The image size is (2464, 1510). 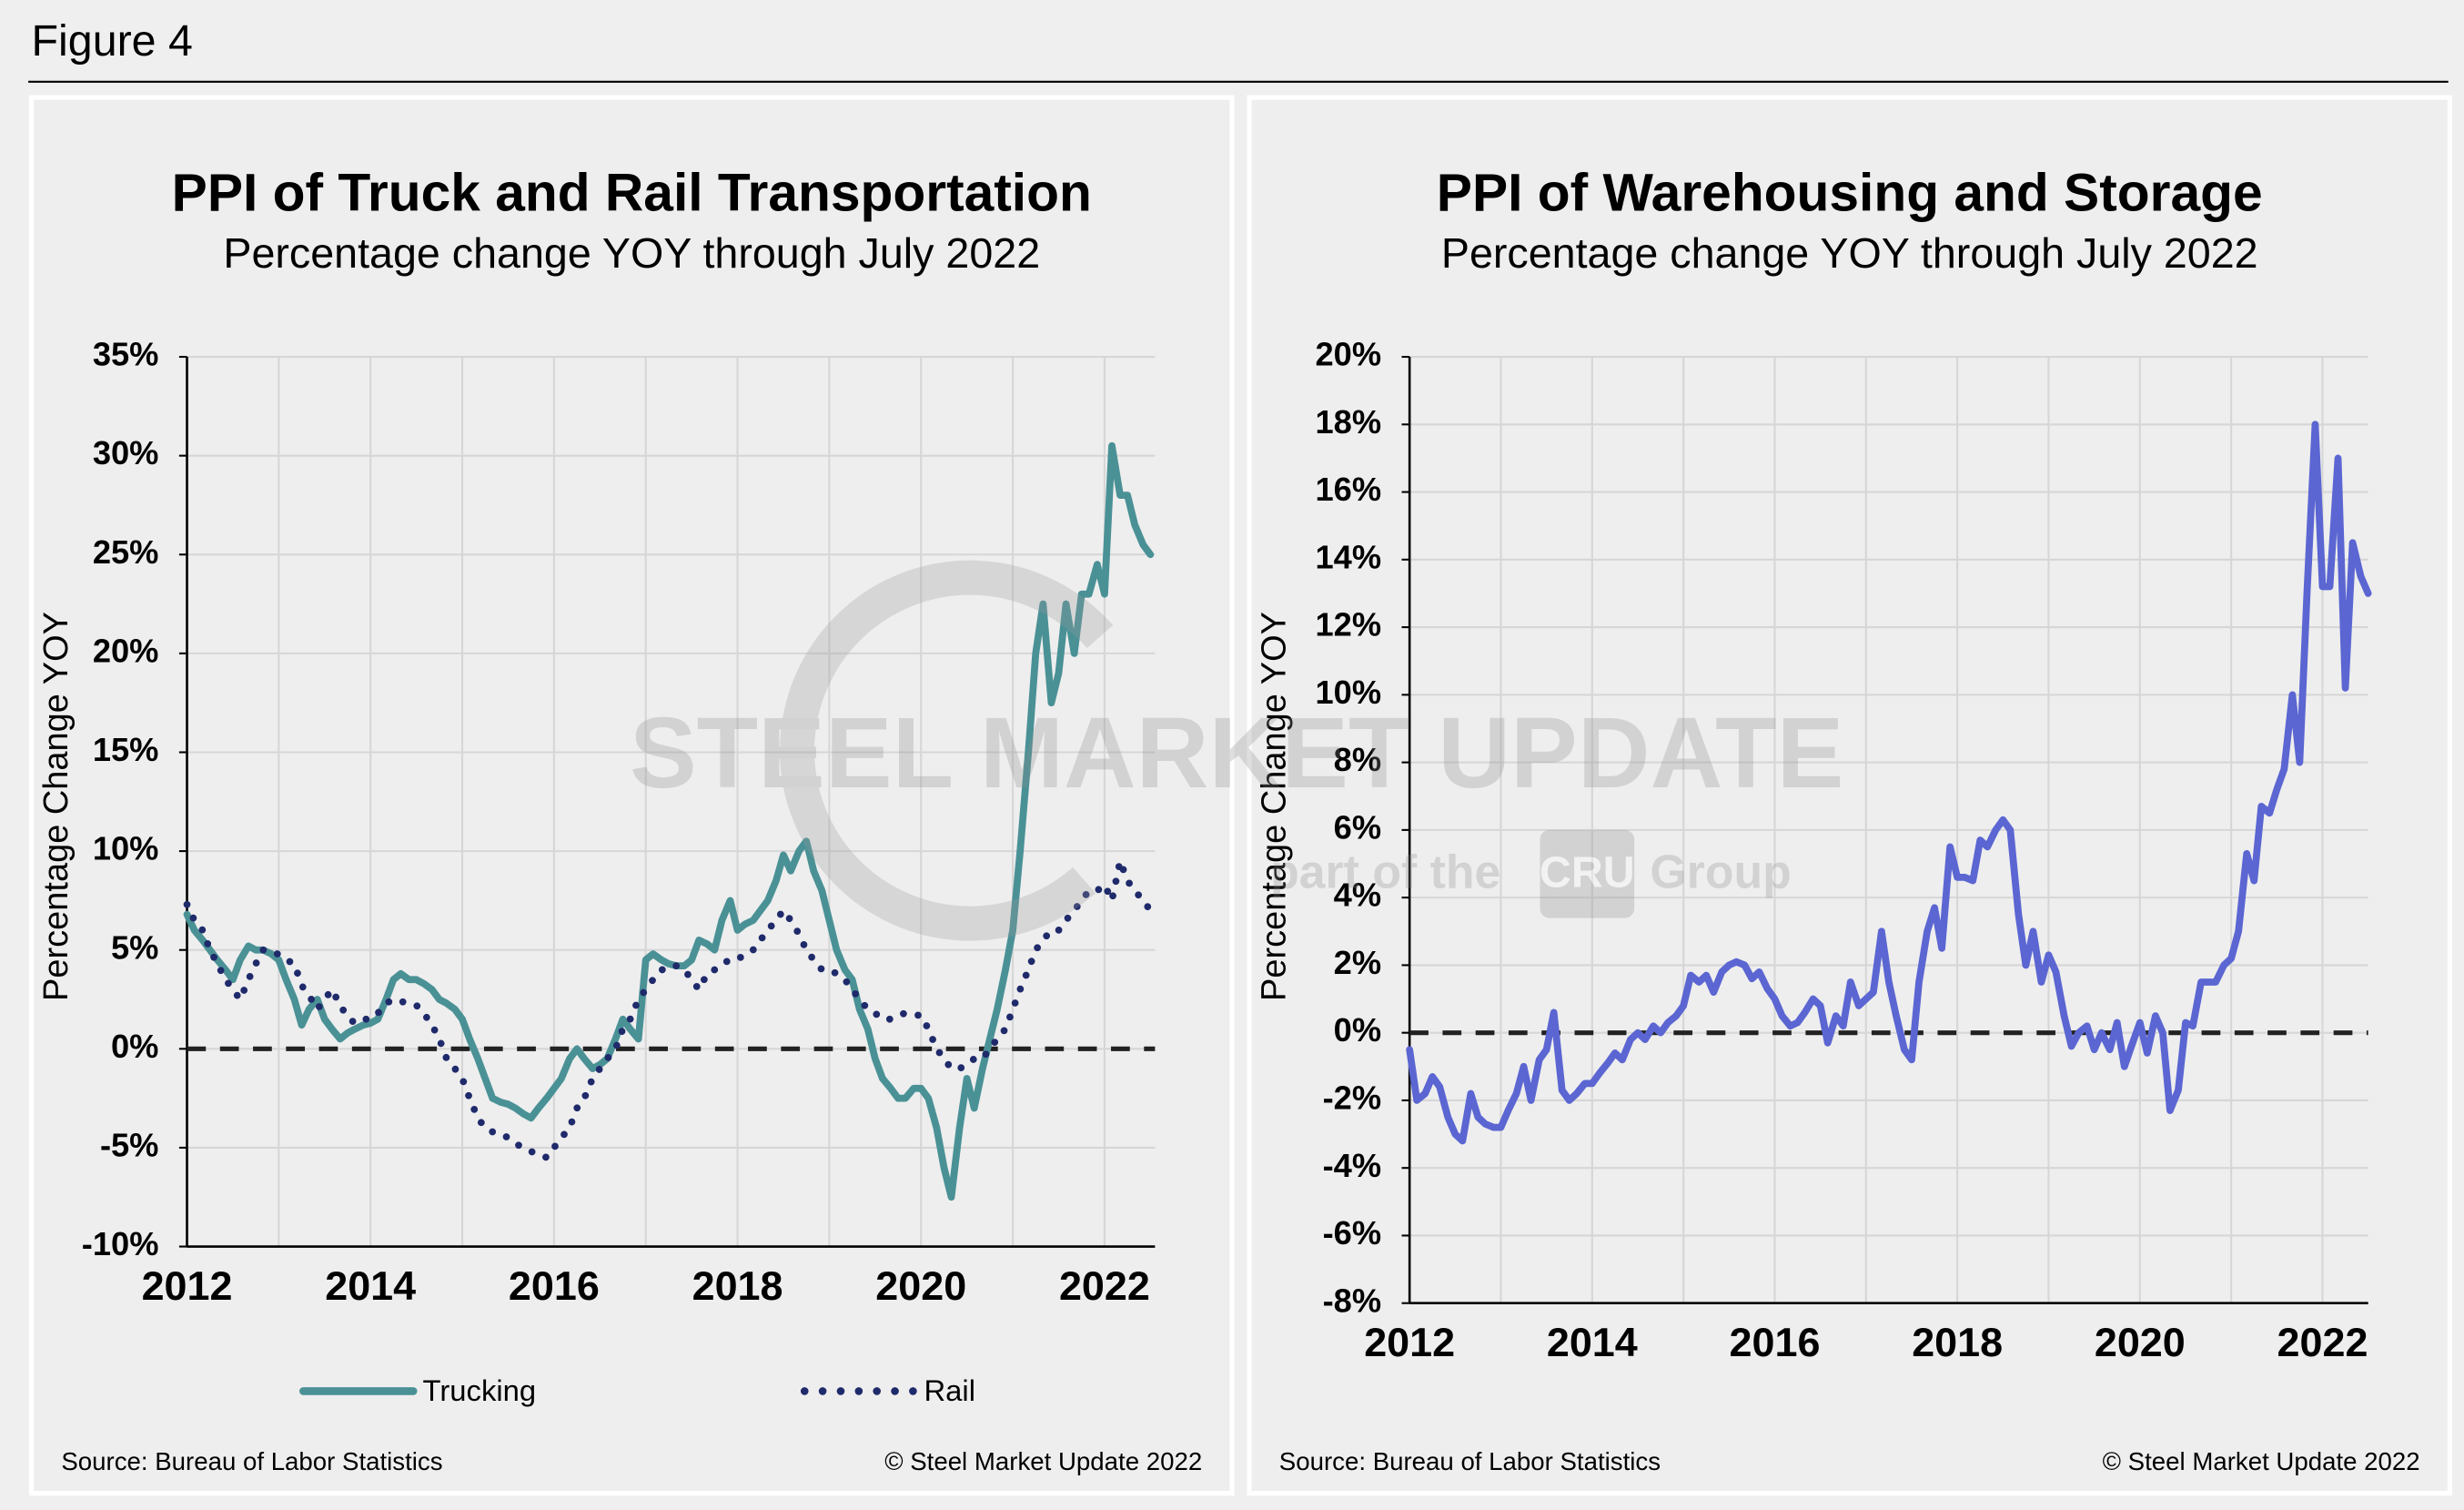 I want to click on y-tick-label: 35%, so click(x=126, y=355).